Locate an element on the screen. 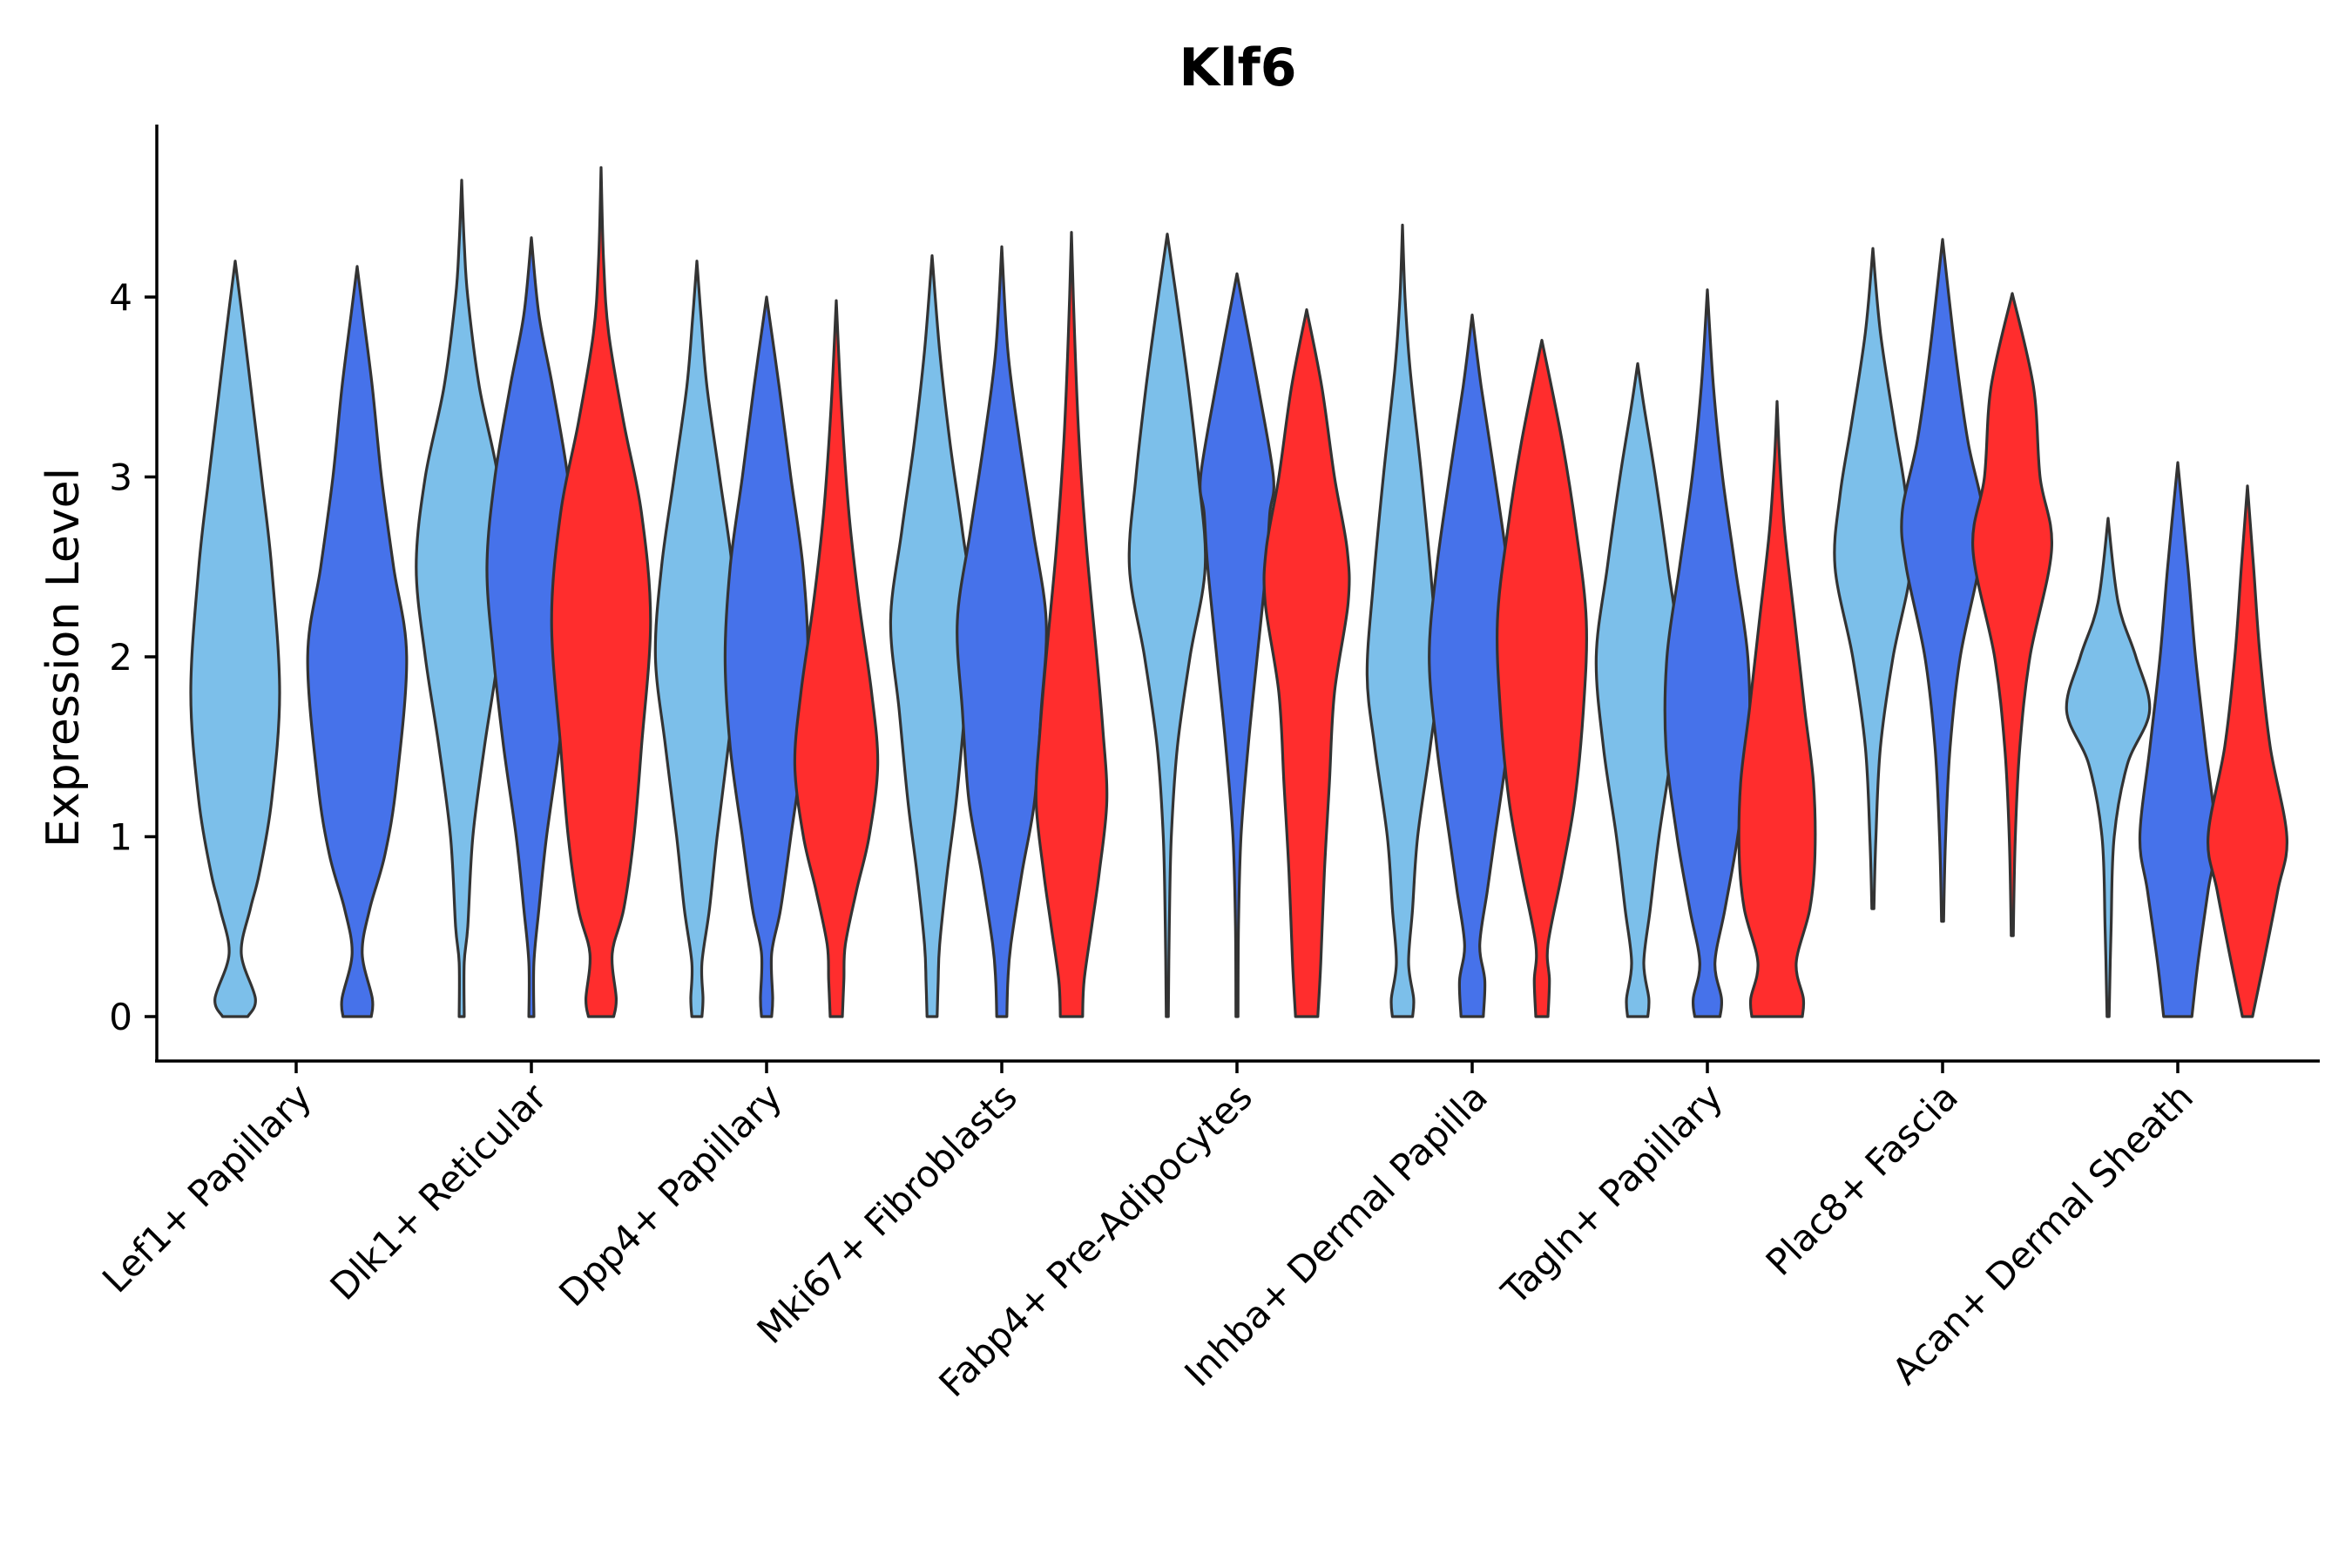 Image resolution: width=2352 pixels, height=1568 pixels. x-category-label: Dlk1+ Reticular is located at coordinates (439, 1191).